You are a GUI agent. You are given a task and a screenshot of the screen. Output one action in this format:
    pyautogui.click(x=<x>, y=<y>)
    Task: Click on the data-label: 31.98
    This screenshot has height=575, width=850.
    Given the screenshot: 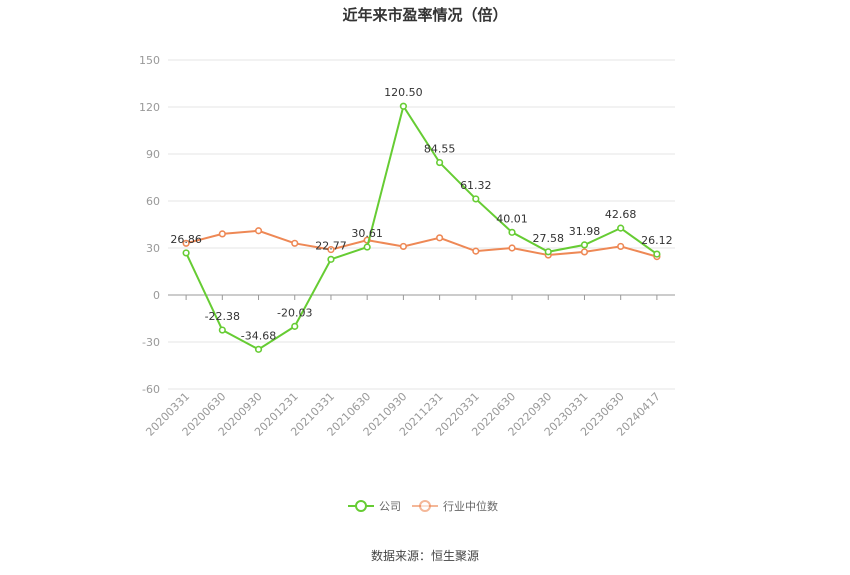 What is the action you would take?
    pyautogui.click(x=585, y=231)
    